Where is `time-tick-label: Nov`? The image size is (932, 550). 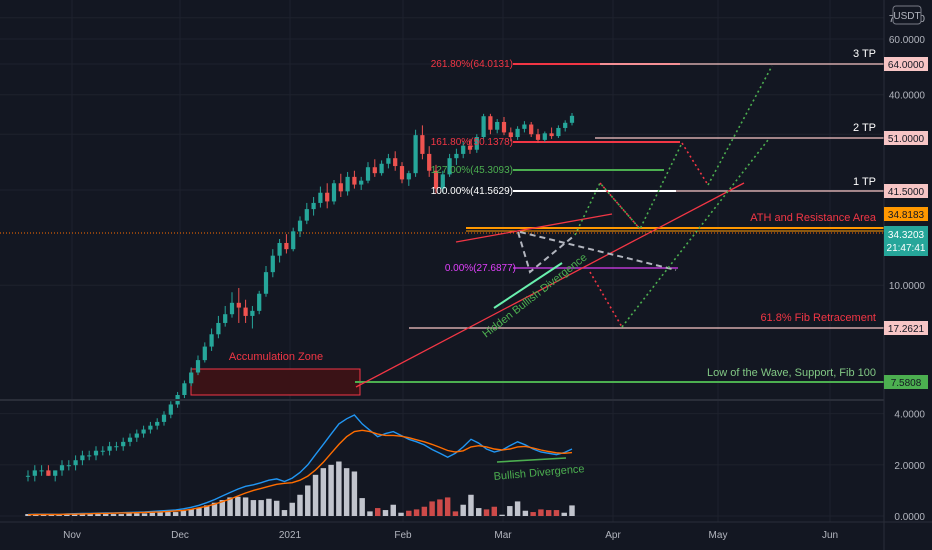
time-tick-label: Nov is located at coordinates (72, 535).